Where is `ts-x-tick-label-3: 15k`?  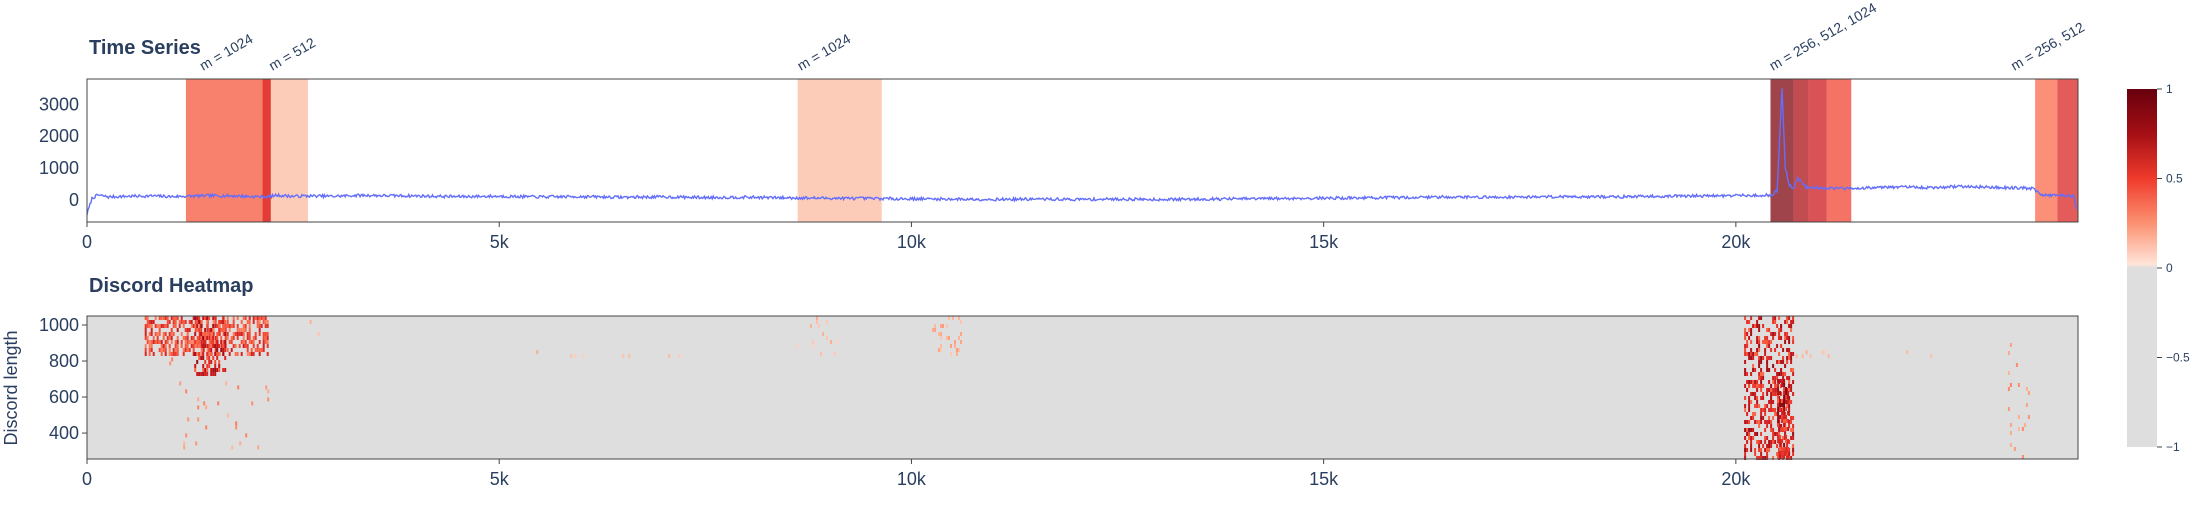 ts-x-tick-label-3: 15k is located at coordinates (1324, 242).